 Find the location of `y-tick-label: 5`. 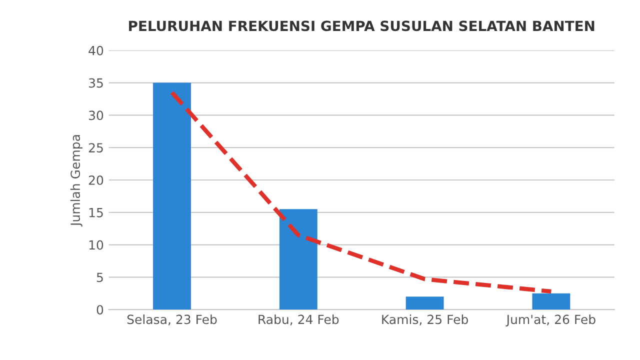

y-tick-label: 5 is located at coordinates (99, 277).